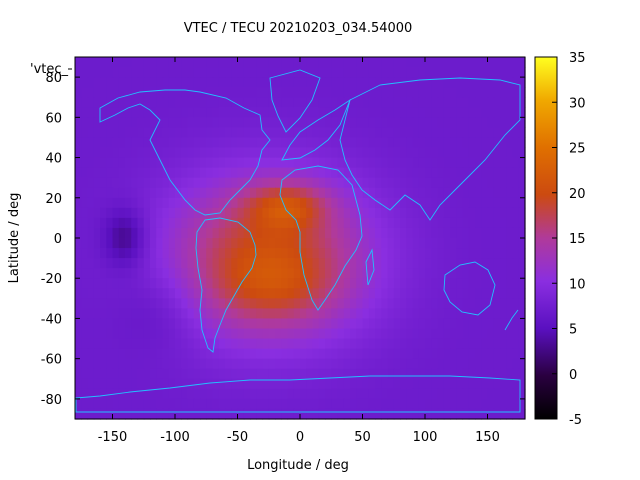 This screenshot has width=640, height=480. I want to click on y-tick-label: 60, so click(53, 118).